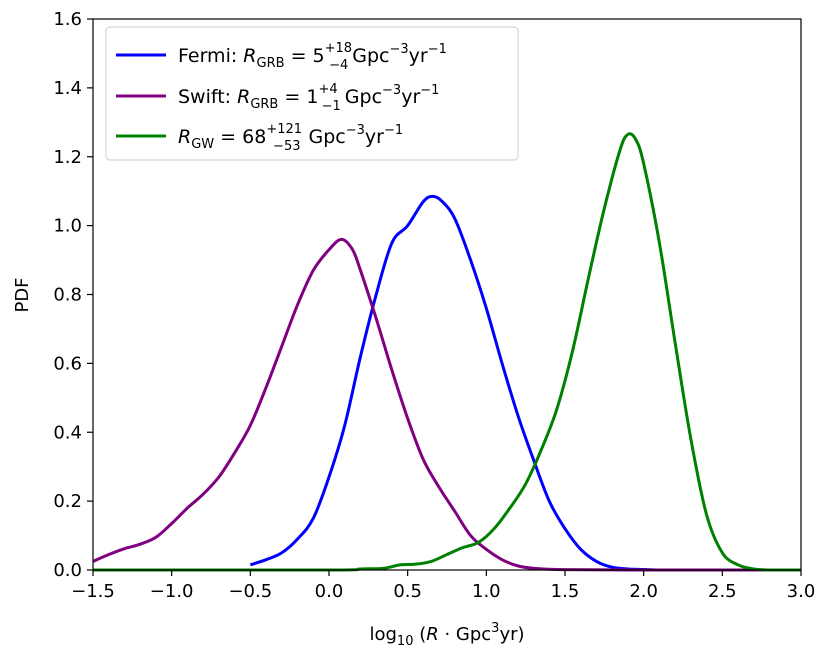  Describe the element at coordinates (801, 591) in the screenshot. I see `x-tick-label: 3.0` at that location.